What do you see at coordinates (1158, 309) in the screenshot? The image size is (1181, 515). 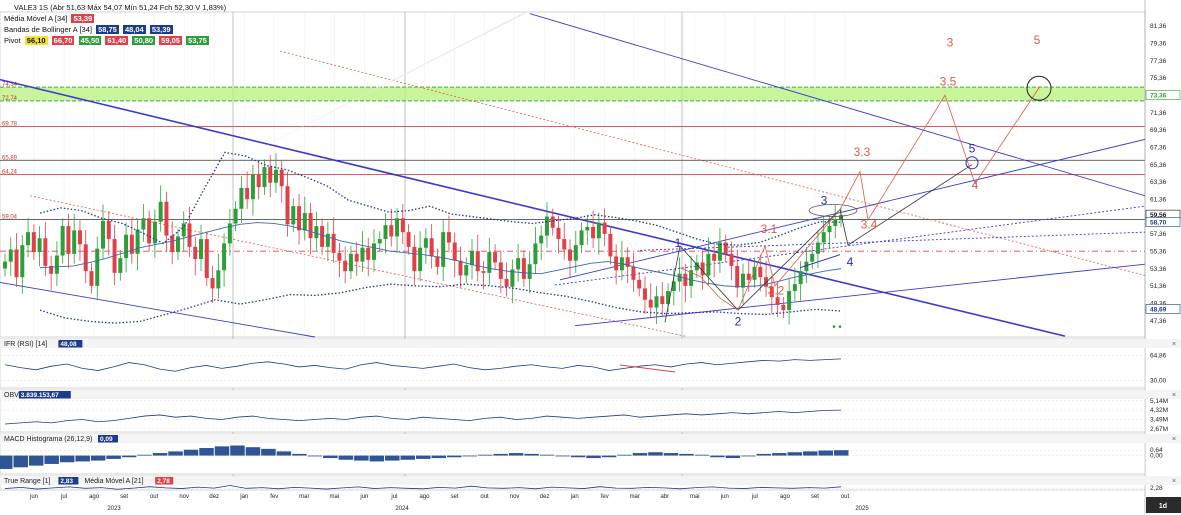 I see `price-tag-label: 48,69` at bounding box center [1158, 309].